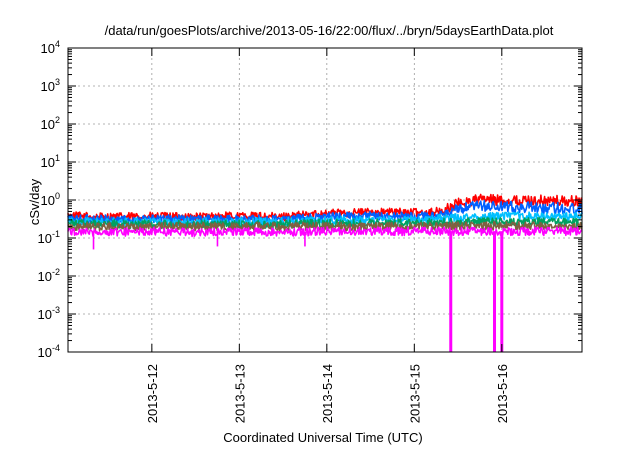  Describe the element at coordinates (327, 393) in the screenshot. I see `x-tick-label: 2013-5-14` at that location.